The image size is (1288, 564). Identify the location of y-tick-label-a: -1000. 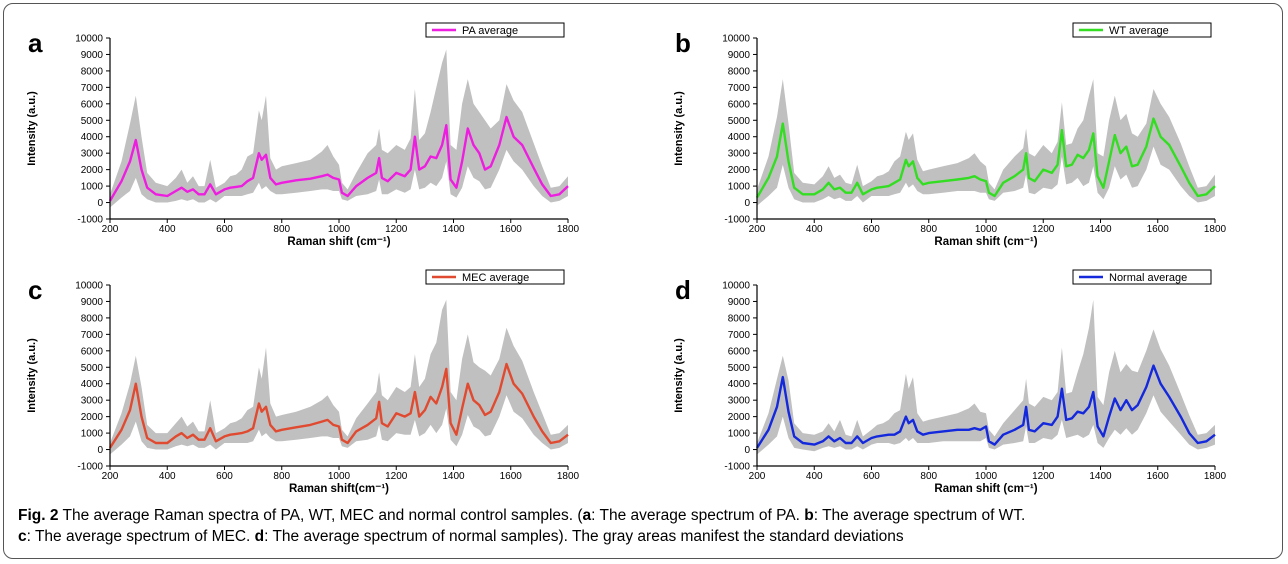
(90, 220).